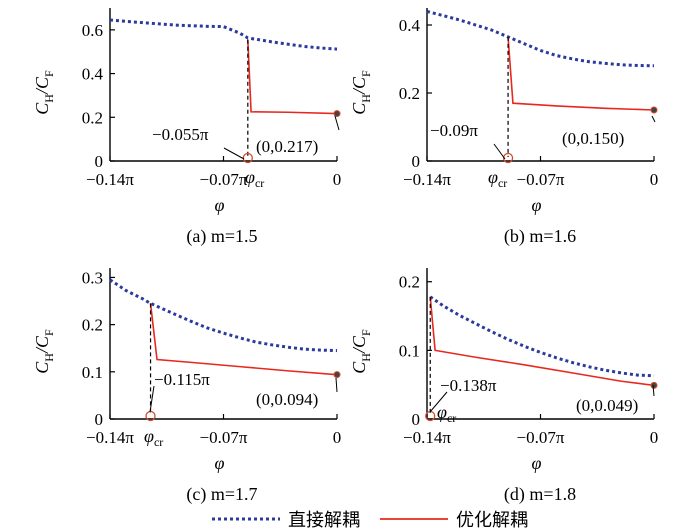 The width and height of the screenshot is (700, 531). Describe the element at coordinates (92, 30) in the screenshot. I see `y-tick-label: 0.6` at that location.